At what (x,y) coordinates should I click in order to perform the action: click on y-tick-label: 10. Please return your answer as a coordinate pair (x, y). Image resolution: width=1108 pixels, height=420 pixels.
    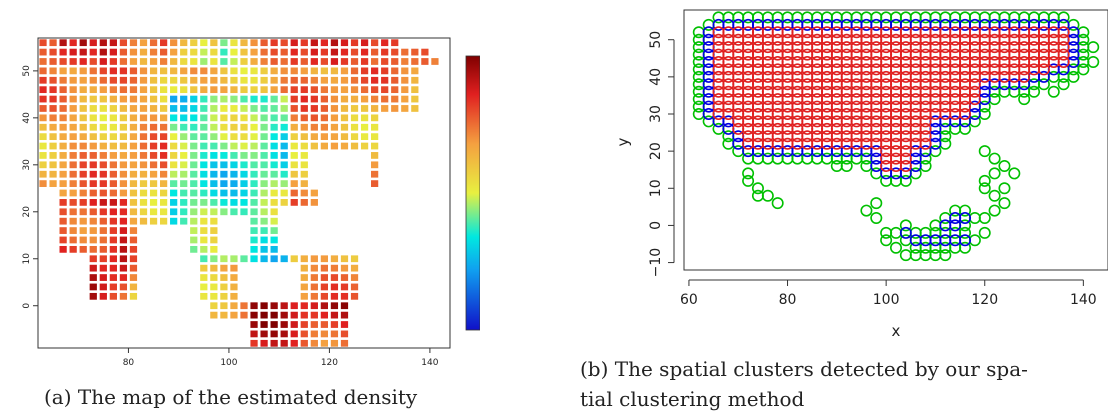
    Looking at the image, I should click on (656, 188).